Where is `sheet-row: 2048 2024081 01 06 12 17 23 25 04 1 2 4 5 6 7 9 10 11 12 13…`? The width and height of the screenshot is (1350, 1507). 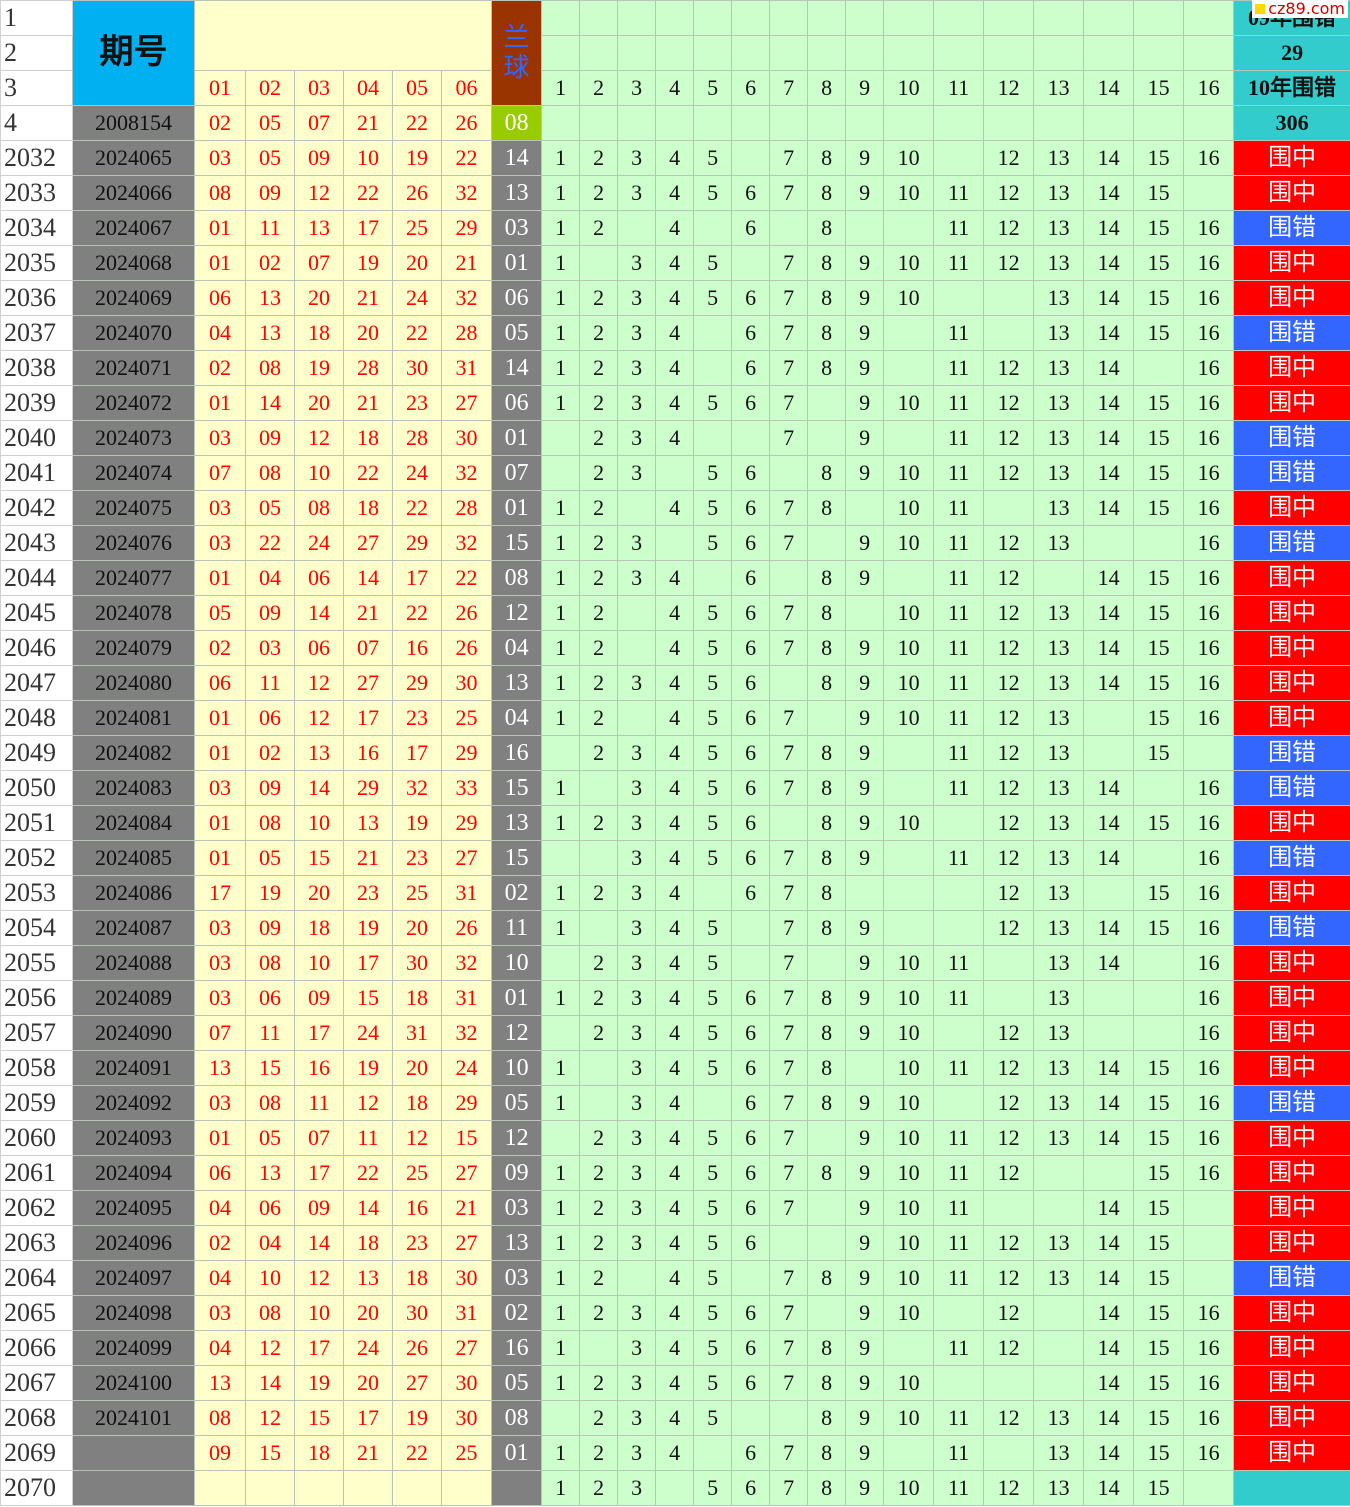
sheet-row: 2048 2024081 01 06 12 17 23 25 04 1 2 4 5 6 7 9 10 11 12 13… is located at coordinates (675, 718).